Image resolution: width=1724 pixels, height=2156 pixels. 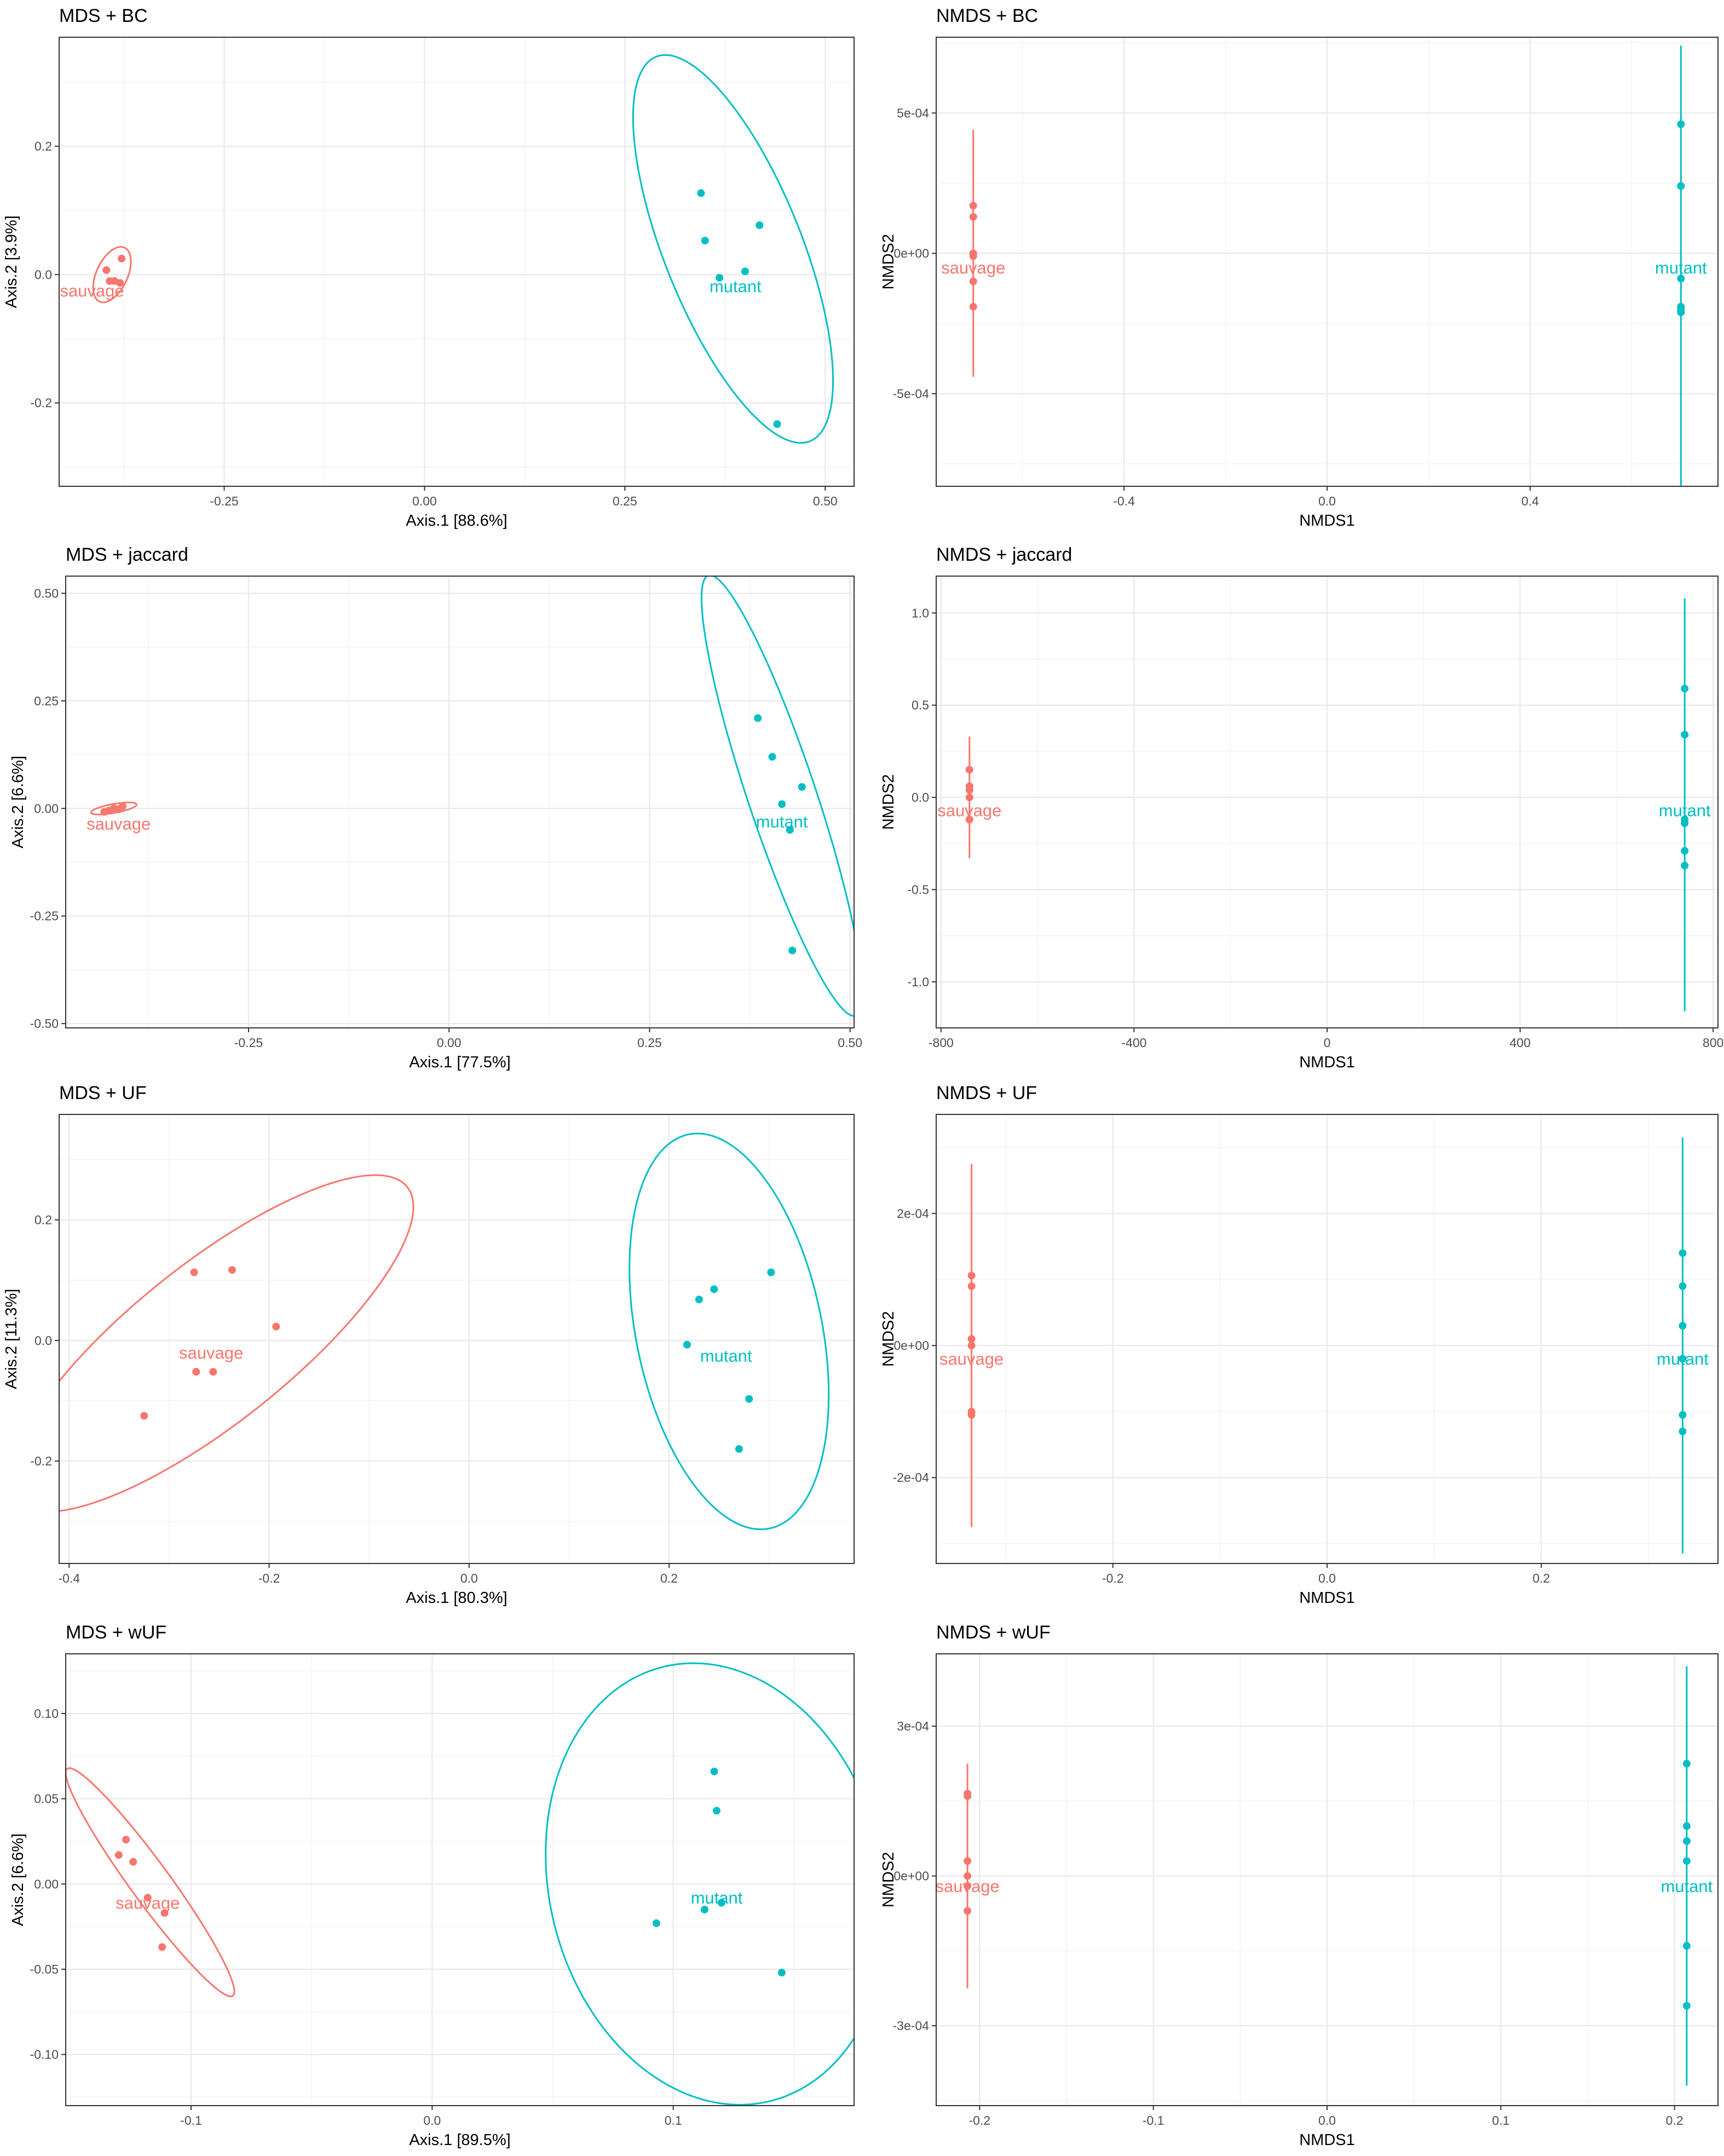 What do you see at coordinates (103, 1093) in the screenshot?
I see `panel-title: MDS + UF` at bounding box center [103, 1093].